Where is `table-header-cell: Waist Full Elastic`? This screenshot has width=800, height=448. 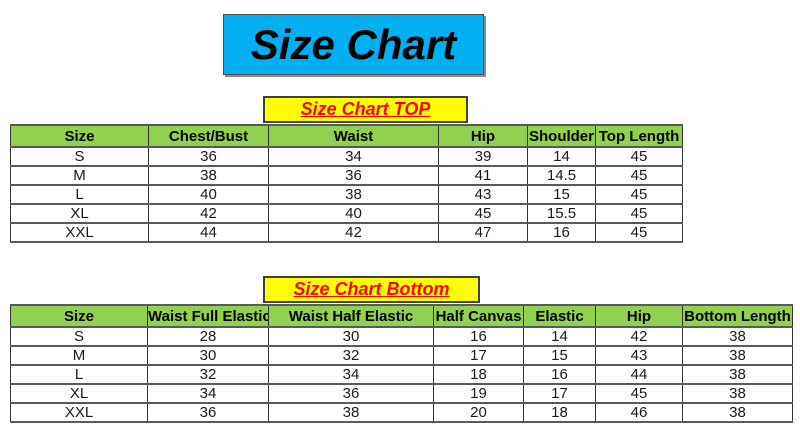
table-header-cell: Waist Full Elastic is located at coordinates (208, 316).